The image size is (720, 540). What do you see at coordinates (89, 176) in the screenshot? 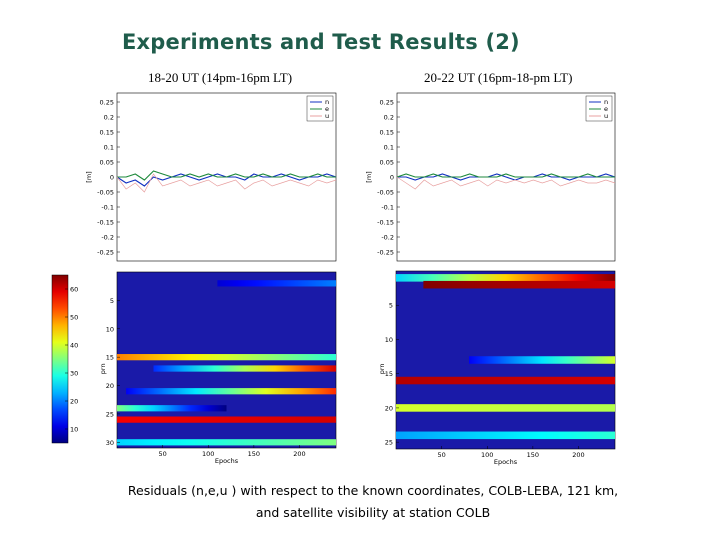
I see `left-residual-ylabel: [m]` at bounding box center [89, 176].